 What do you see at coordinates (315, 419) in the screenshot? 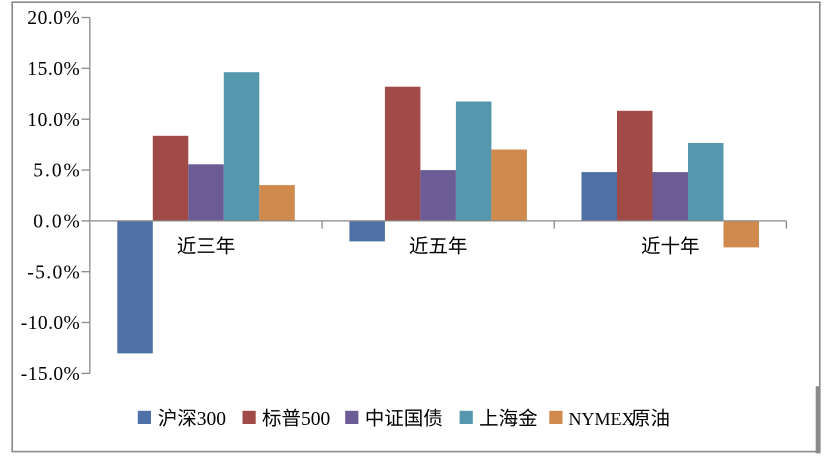
I see `svg-text: 500` at bounding box center [315, 419].